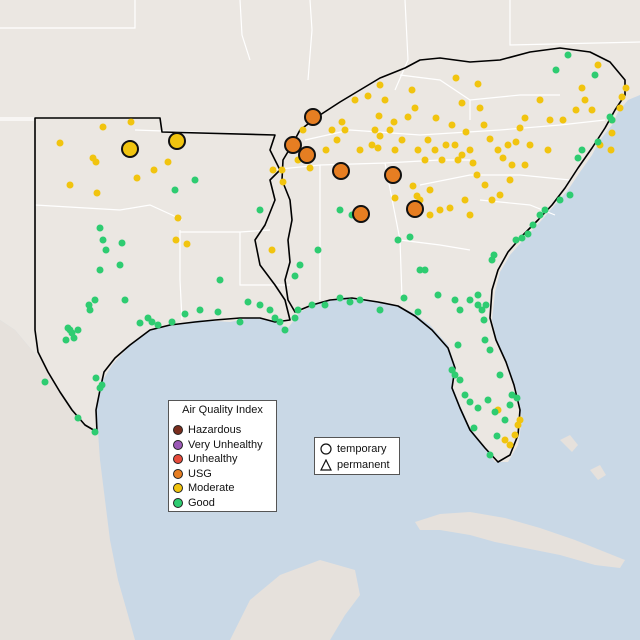  What do you see at coordinates (67, 480) in the screenshot?
I see `mexico-landmass` at bounding box center [67, 480].